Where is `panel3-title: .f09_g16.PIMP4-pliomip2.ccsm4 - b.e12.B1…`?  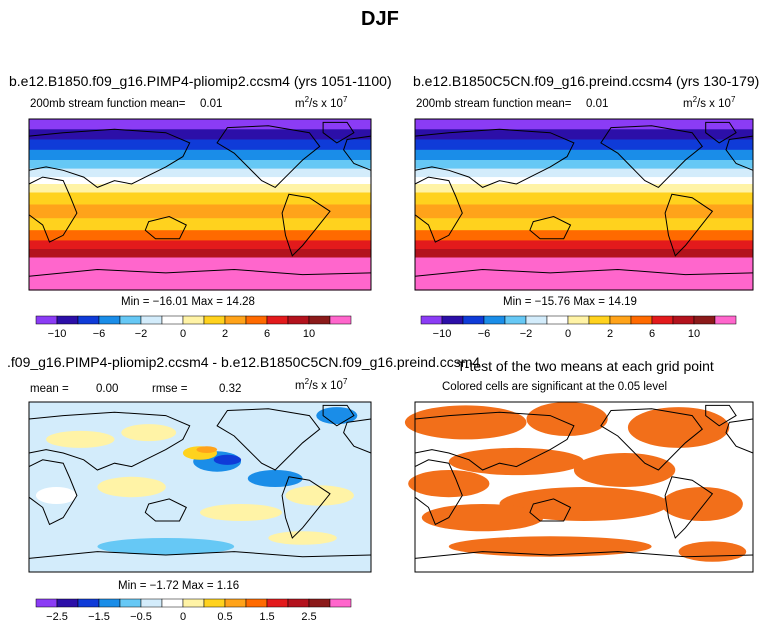
panel3-title: .f09_g16.PIMP4-pliomip2.ccsm4 - b.e12.B1… is located at coordinates (244, 362).